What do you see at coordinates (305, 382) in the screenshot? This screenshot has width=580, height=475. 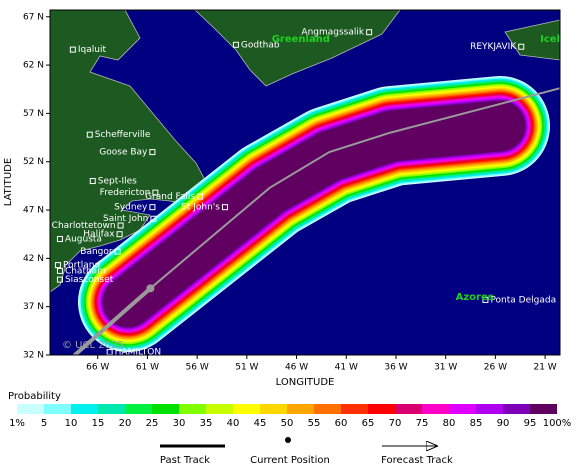 I see `x-axis-label: LONGITUDE` at bounding box center [305, 382].